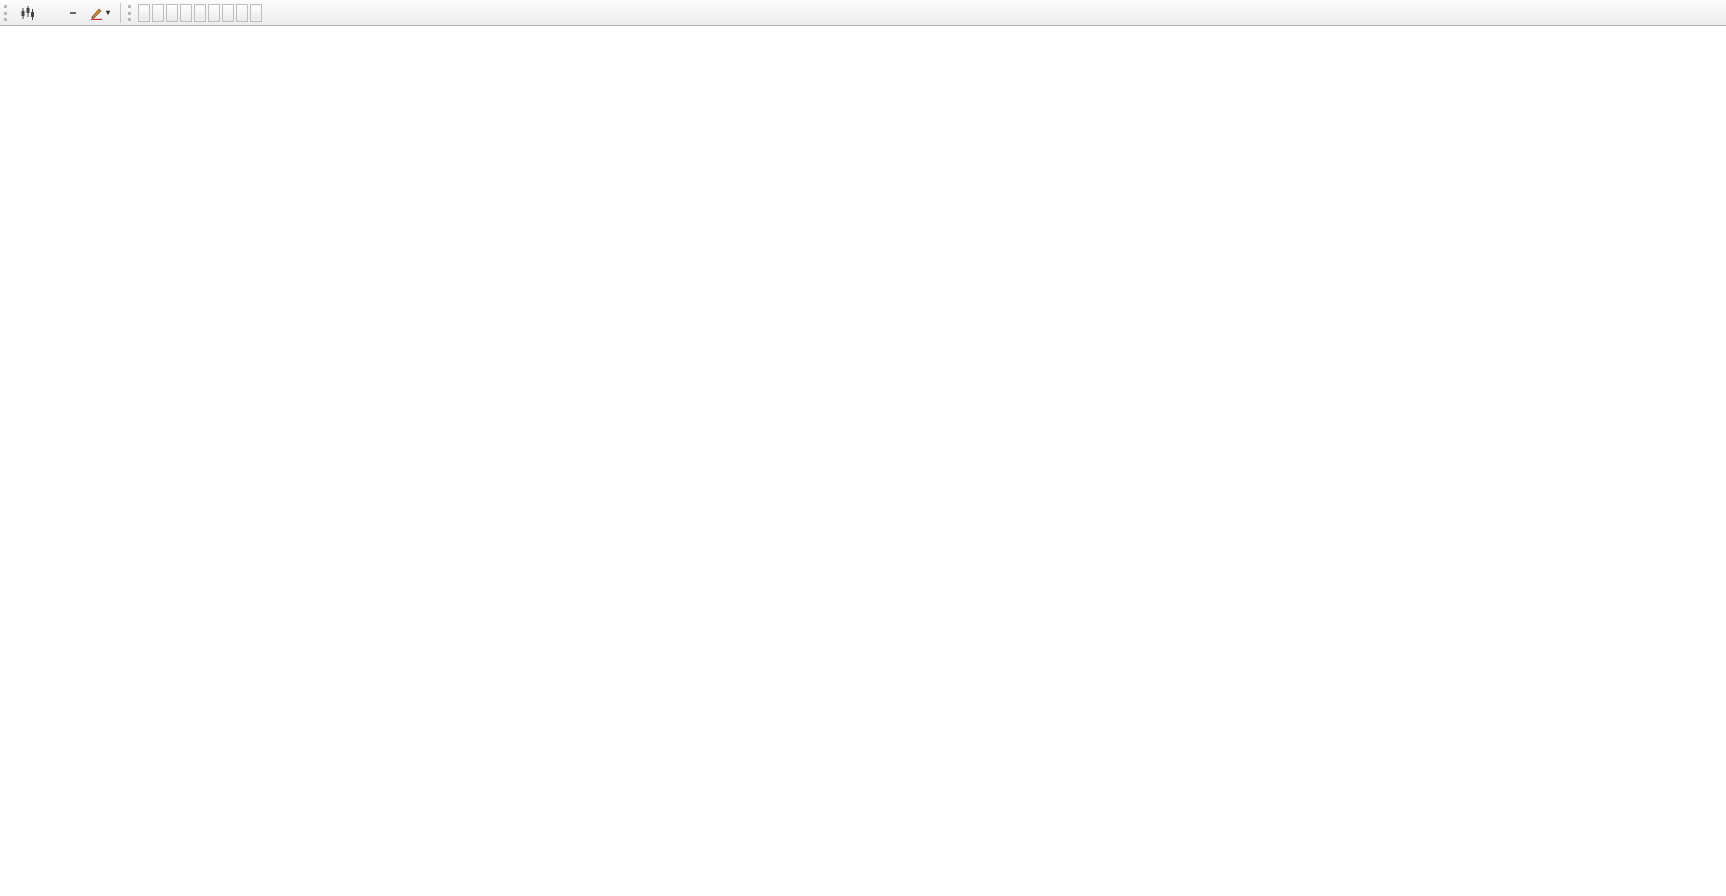 This screenshot has width=1726, height=896. I want to click on timeframe-mn-button, so click(256, 12).